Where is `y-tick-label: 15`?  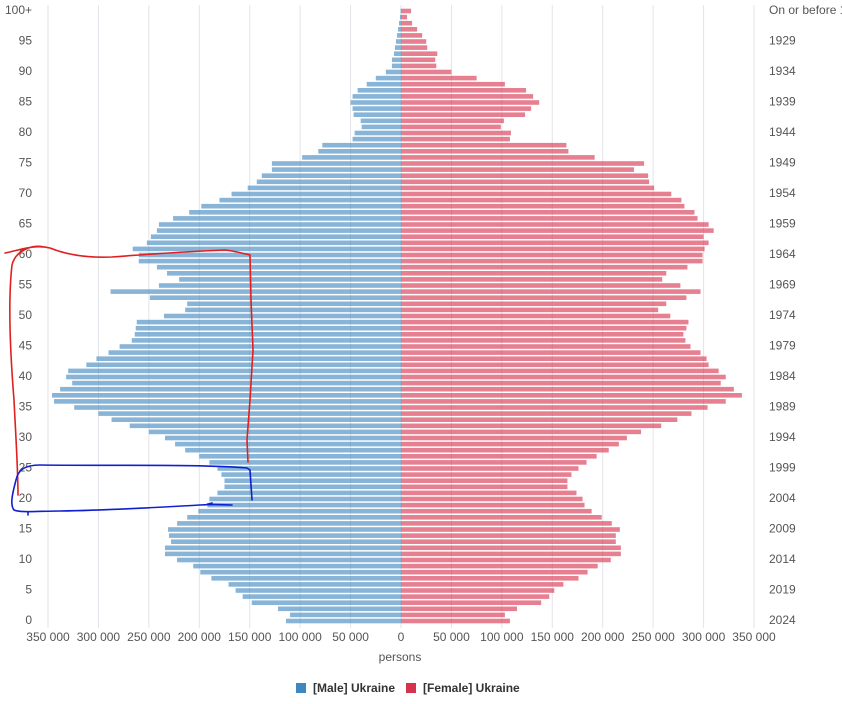
y-tick-label: 15 is located at coordinates (26, 529).